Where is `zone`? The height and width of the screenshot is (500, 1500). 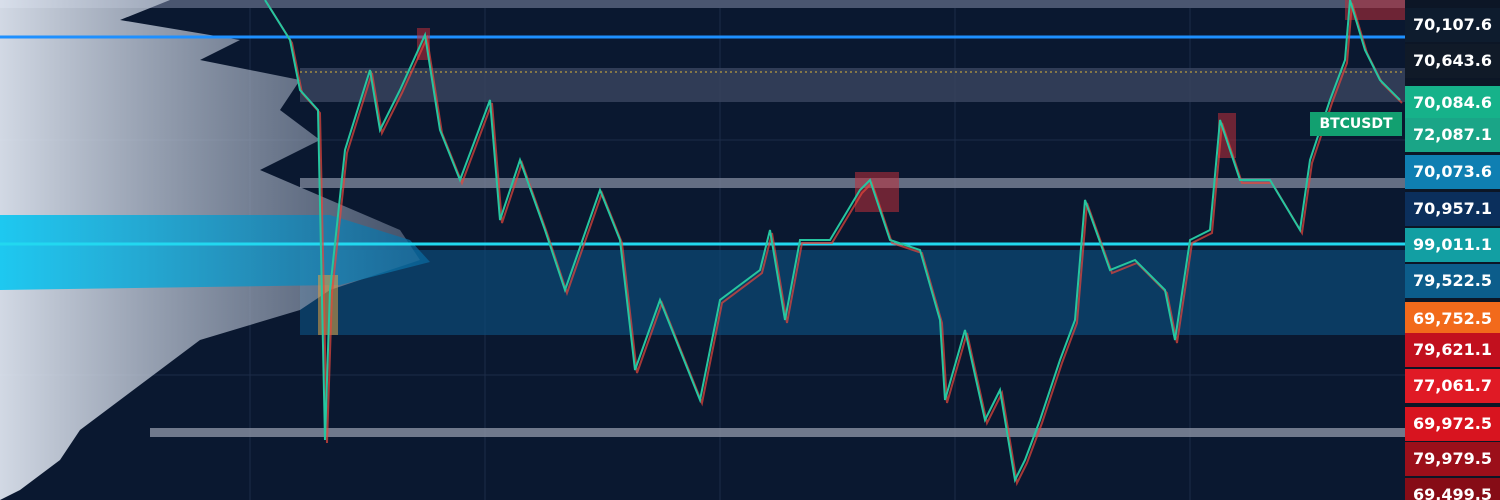 zone is located at coordinates (852, 292).